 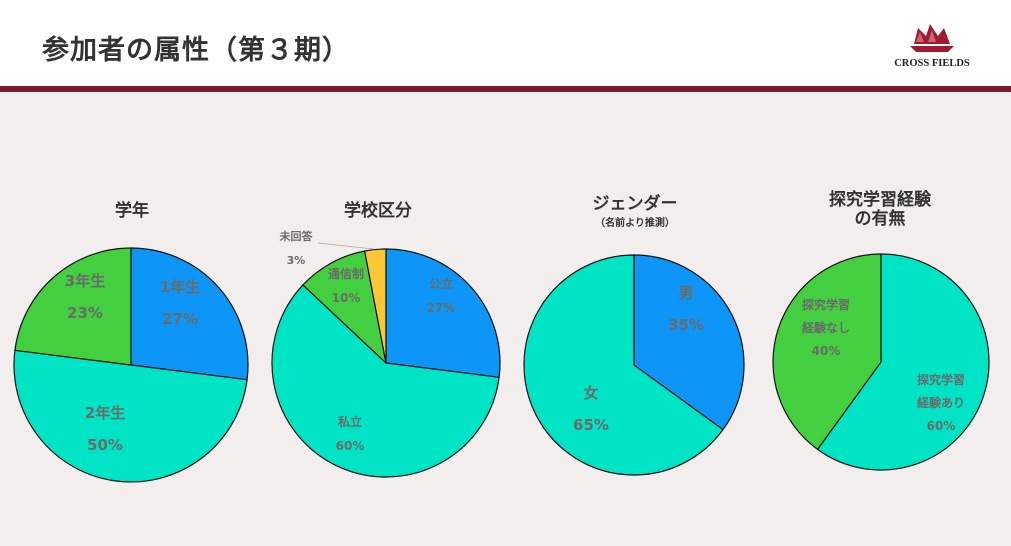 I want to click on grade-chart-title: 学年, so click(x=132, y=211).